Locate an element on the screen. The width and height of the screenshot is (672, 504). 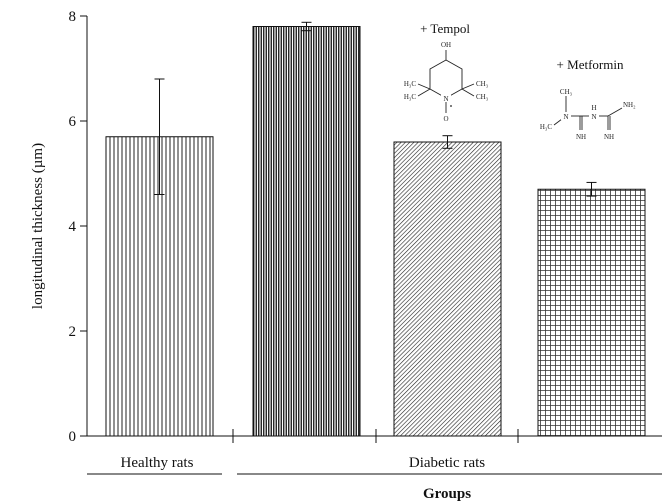
y-axis-ticks: 0 2 4 6 8 is located at coordinates (78, 227).